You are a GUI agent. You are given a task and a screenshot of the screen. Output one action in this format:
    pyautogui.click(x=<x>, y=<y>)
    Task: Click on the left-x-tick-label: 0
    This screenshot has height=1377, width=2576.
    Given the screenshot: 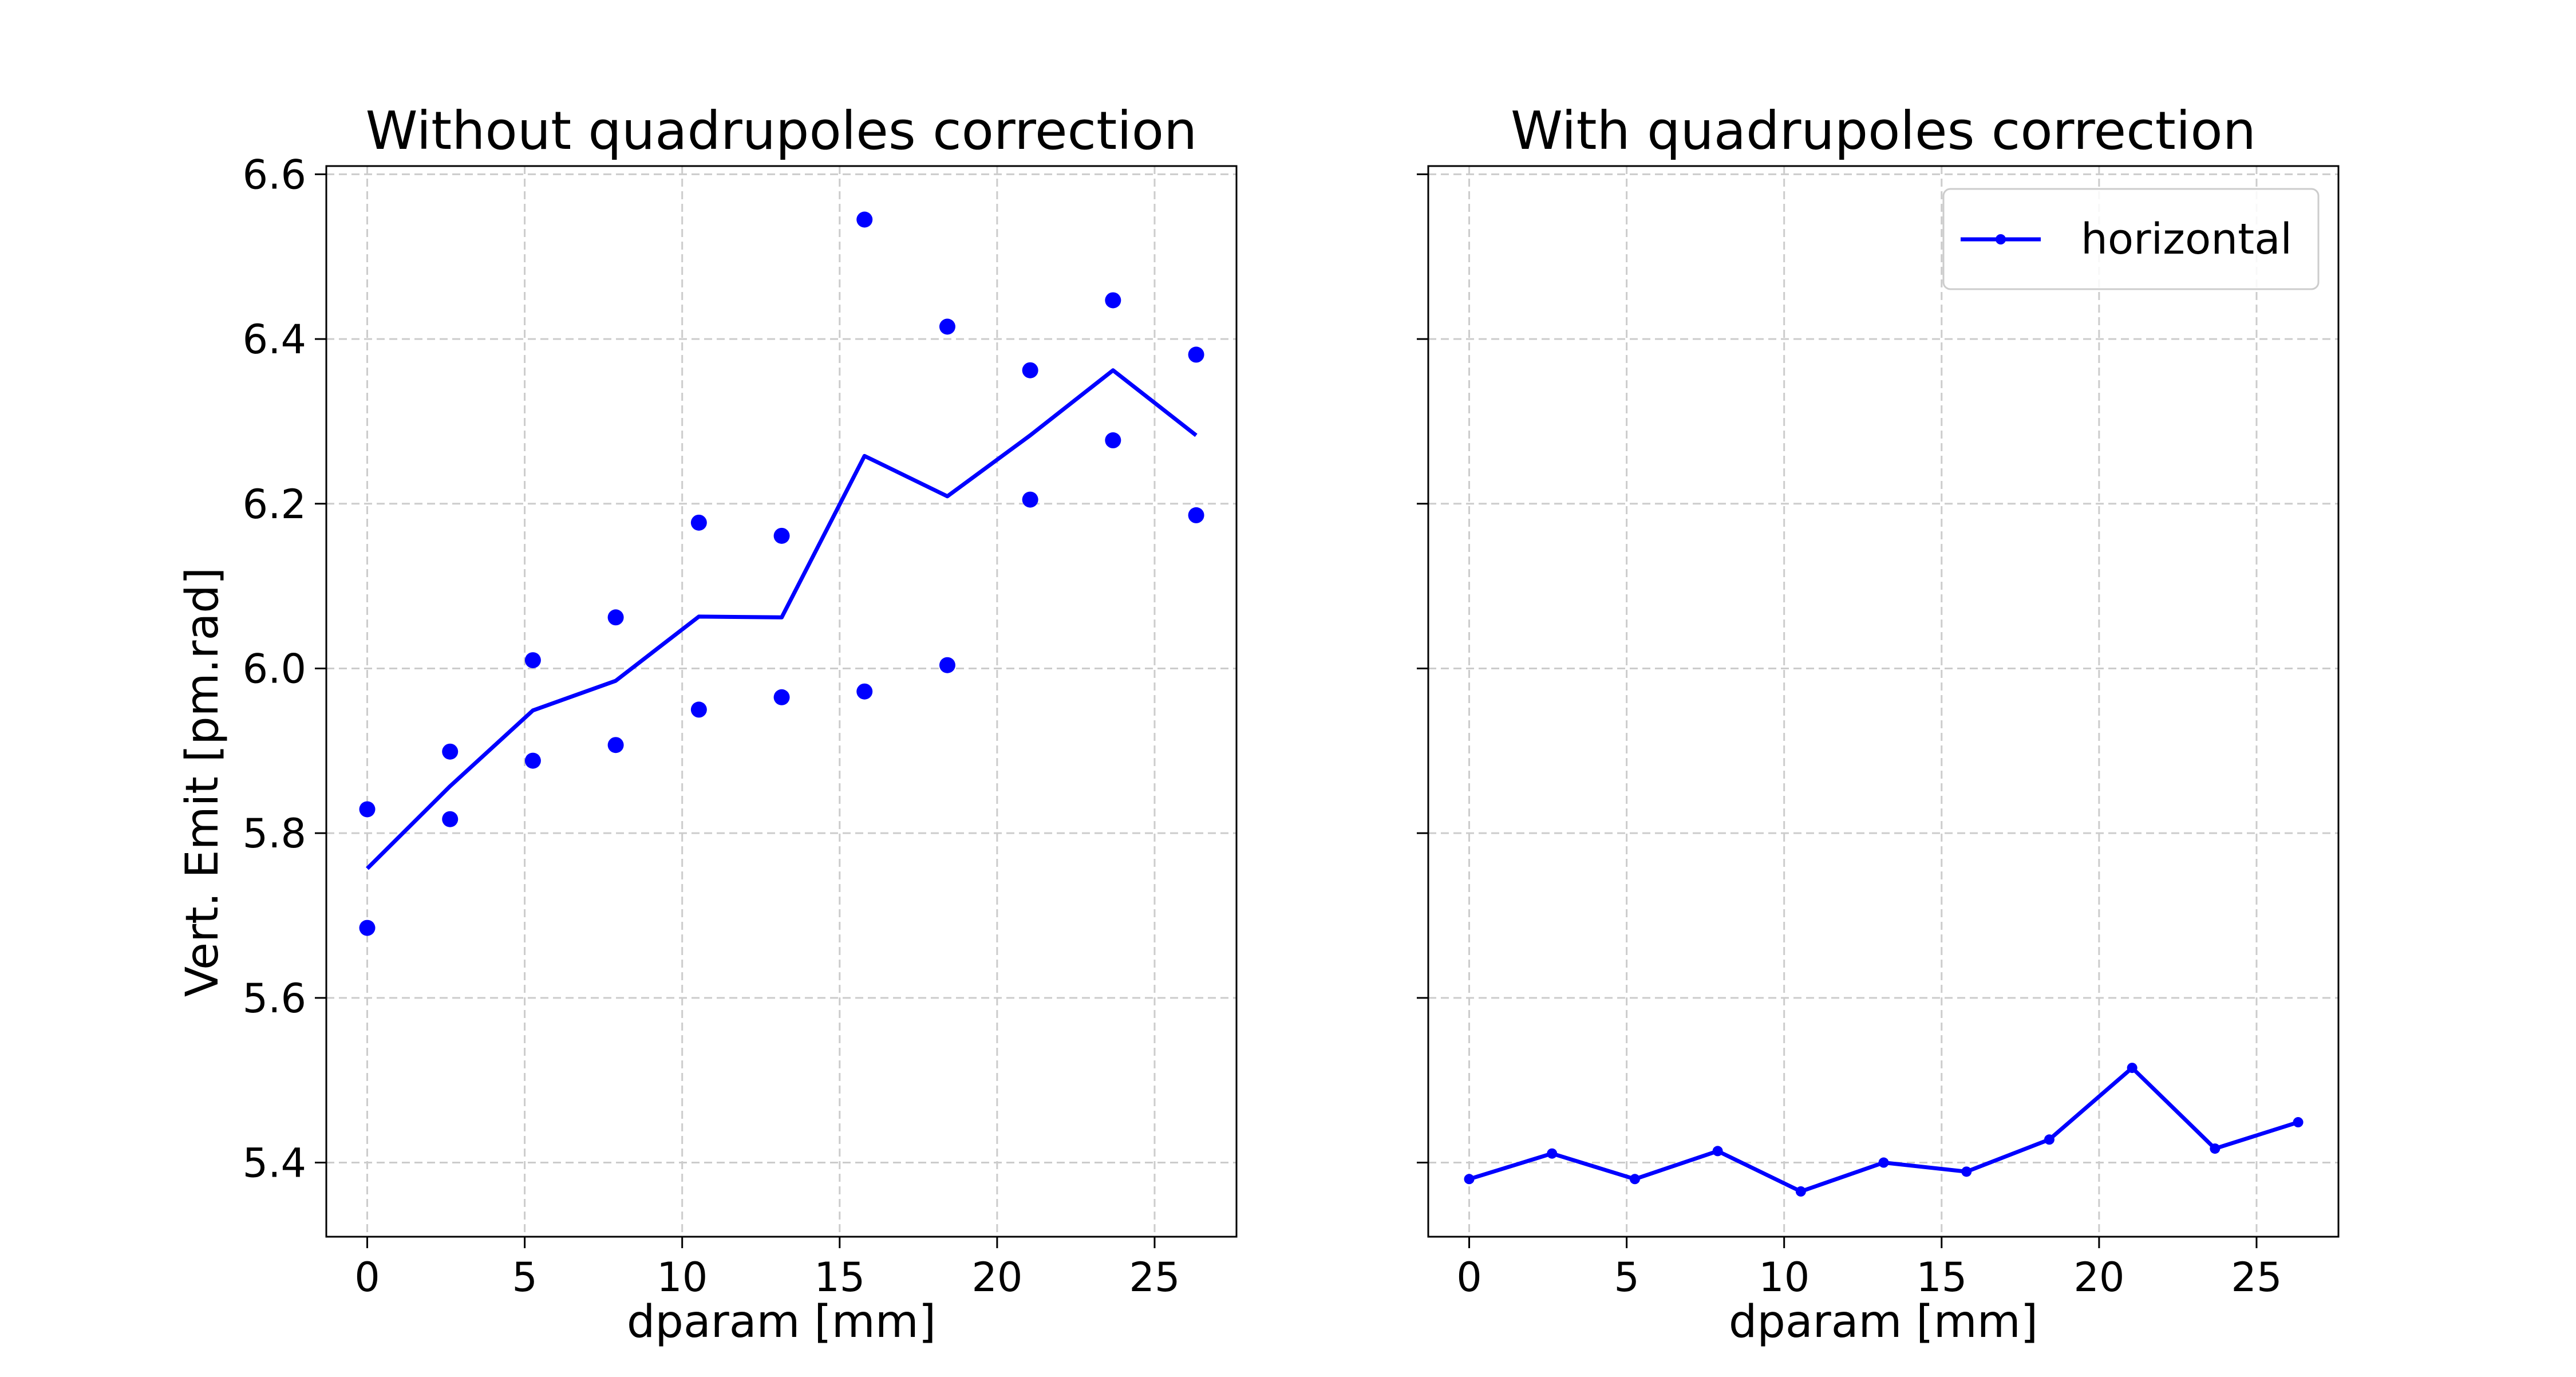 What is the action you would take?
    pyautogui.click(x=367, y=1277)
    